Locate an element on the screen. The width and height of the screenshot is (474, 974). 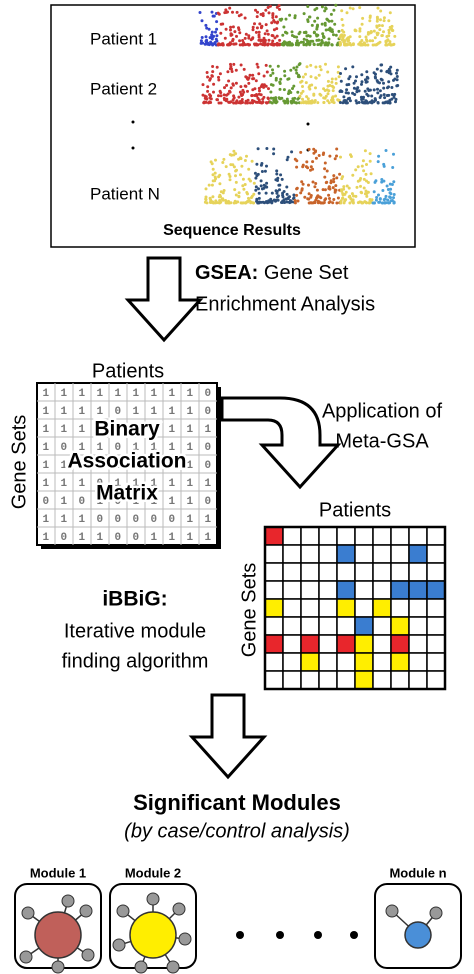
gsea-label: GSEA: is located at coordinates (226, 273).